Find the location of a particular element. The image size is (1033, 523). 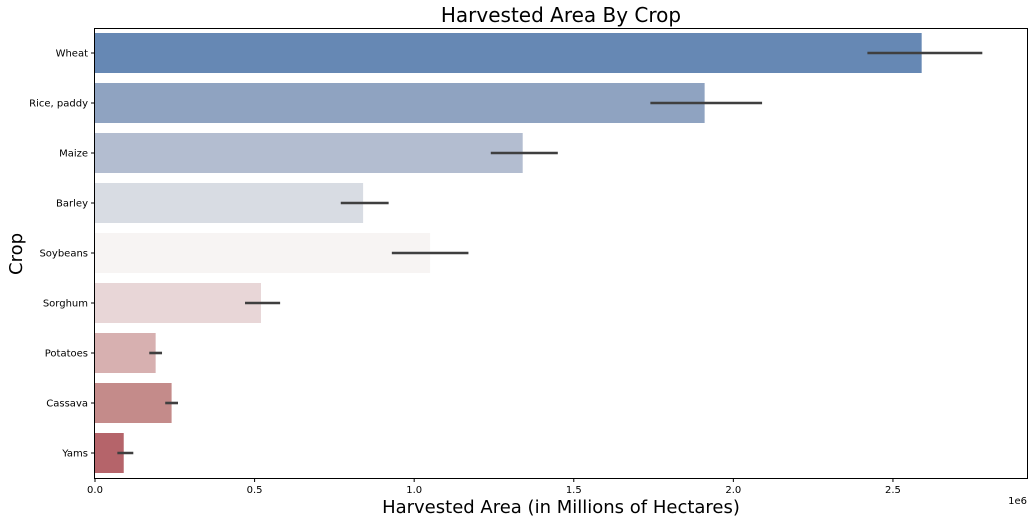

y-tick-label-barley: Barley is located at coordinates (72, 204).